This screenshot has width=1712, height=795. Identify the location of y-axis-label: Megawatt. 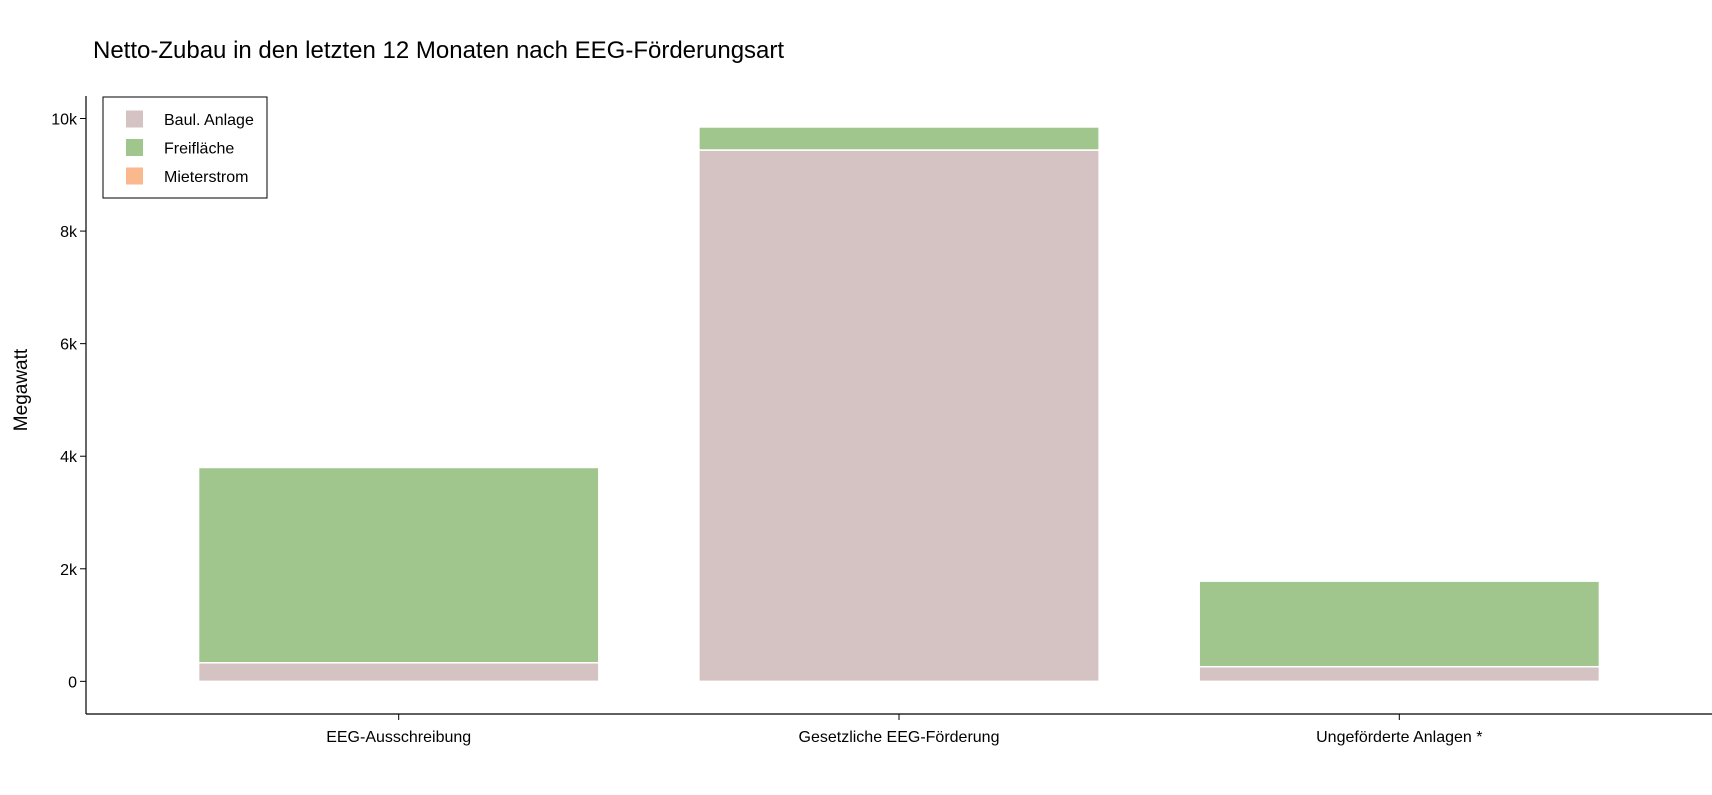
(21, 389).